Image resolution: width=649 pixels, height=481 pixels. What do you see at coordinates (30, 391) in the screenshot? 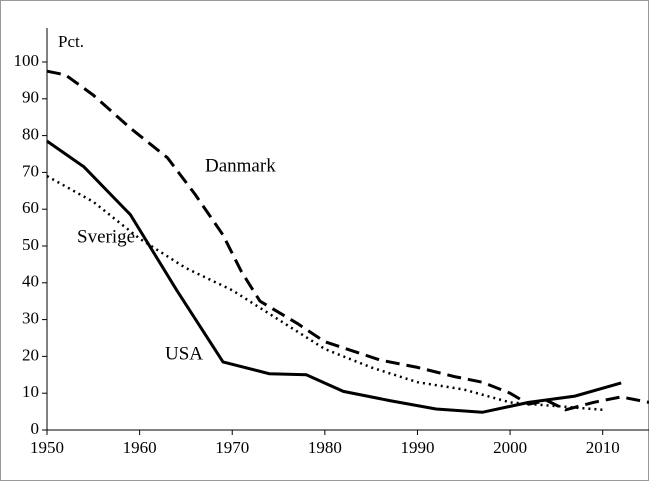
I see `y-tick-label: 10` at bounding box center [30, 391].